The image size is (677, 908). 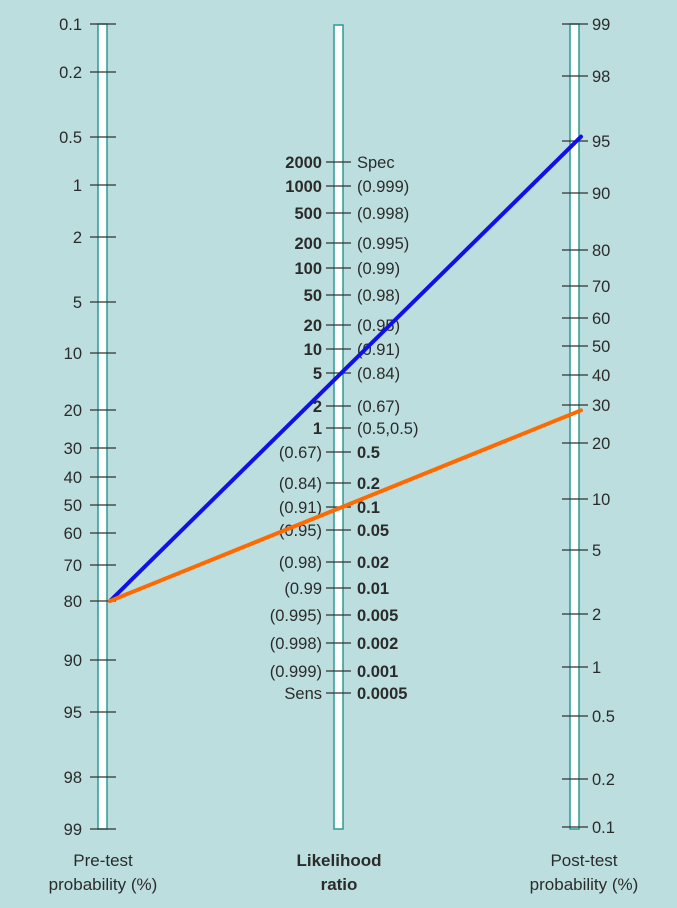 I want to click on posttest-tick-label-2: 2, so click(x=596, y=615).